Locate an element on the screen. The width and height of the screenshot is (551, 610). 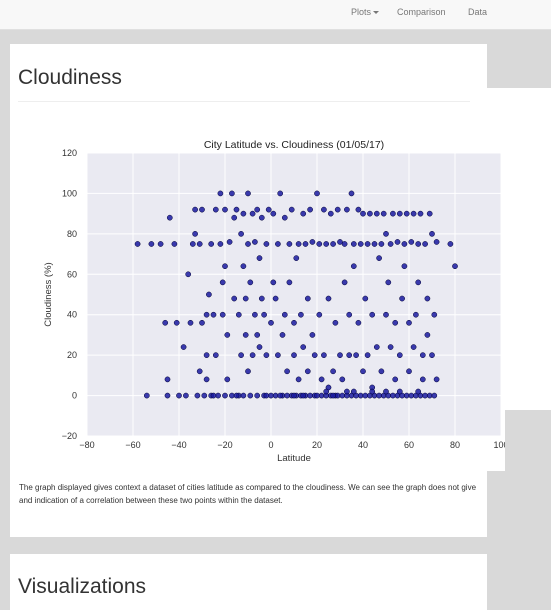
x-tick-label: −20 is located at coordinates (224, 445).